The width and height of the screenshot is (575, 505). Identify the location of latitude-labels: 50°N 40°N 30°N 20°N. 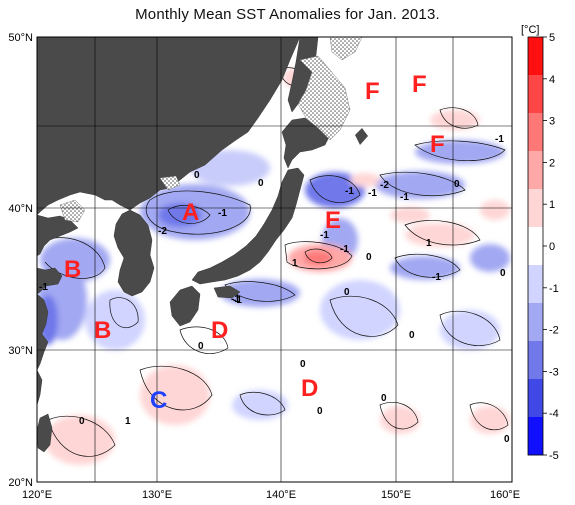
(20, 260).